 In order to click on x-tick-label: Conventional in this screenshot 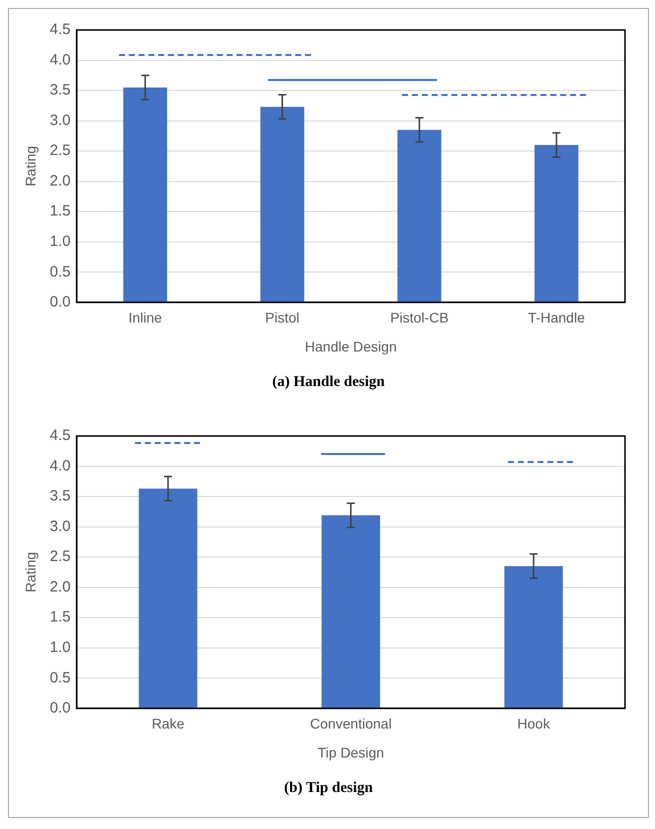, I will do `click(350, 724)`.